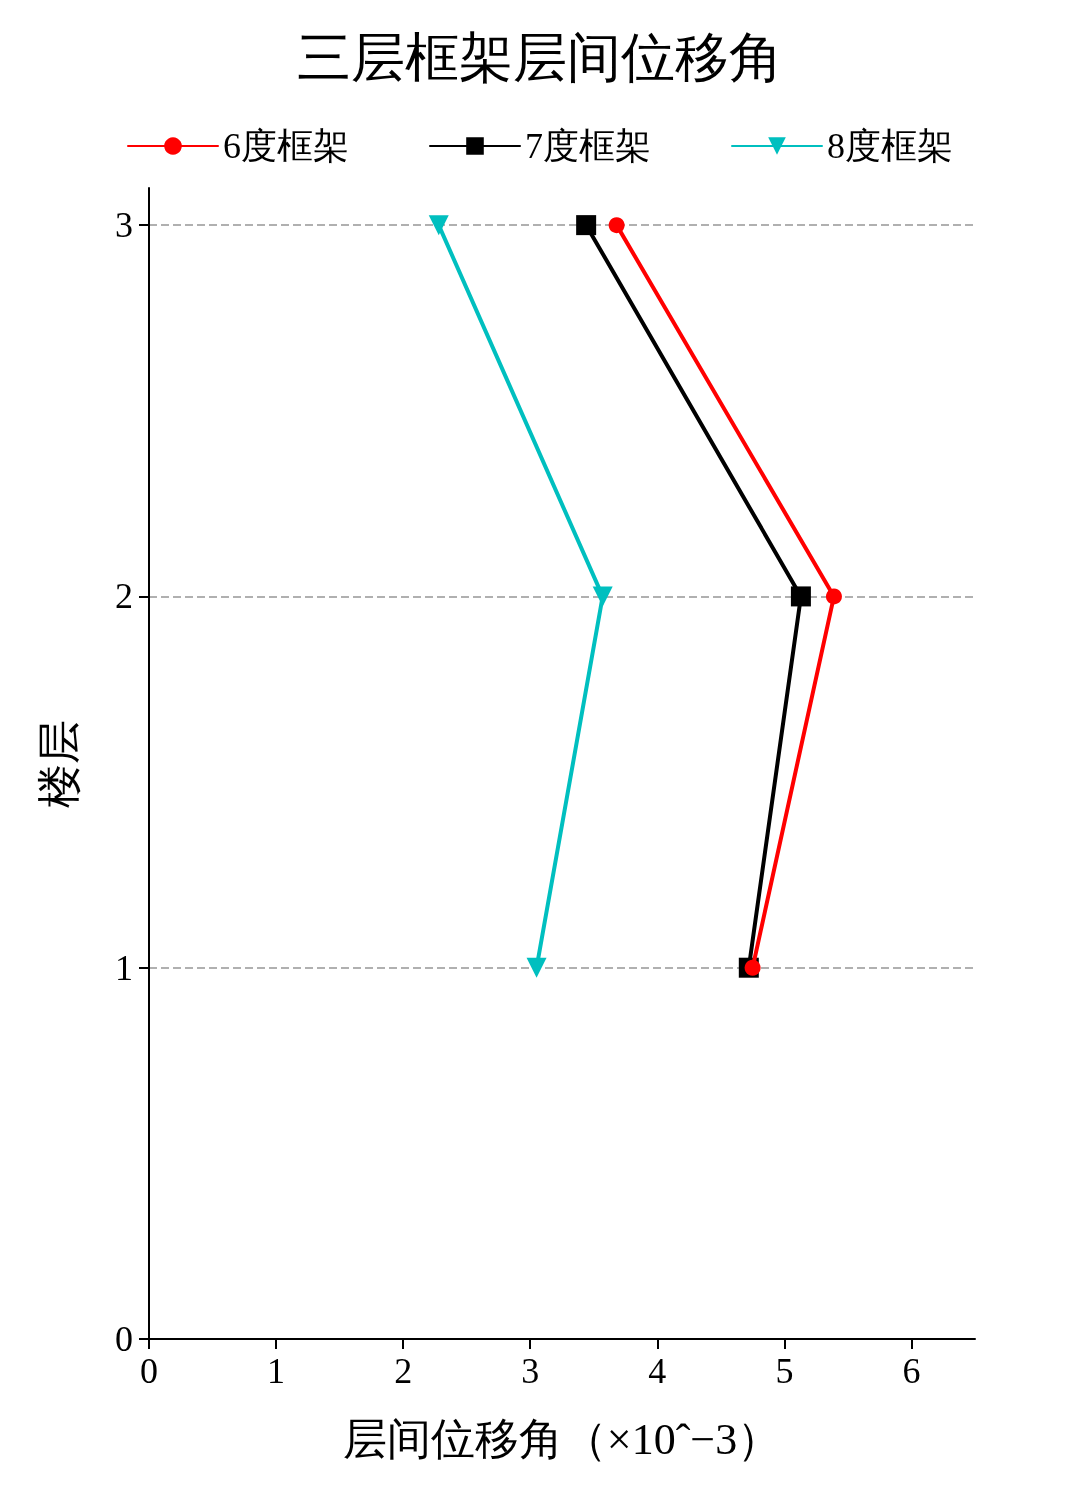 The image size is (1080, 1508). Describe the element at coordinates (59, 763) in the screenshot. I see `y-axis-title: 楼层` at that location.